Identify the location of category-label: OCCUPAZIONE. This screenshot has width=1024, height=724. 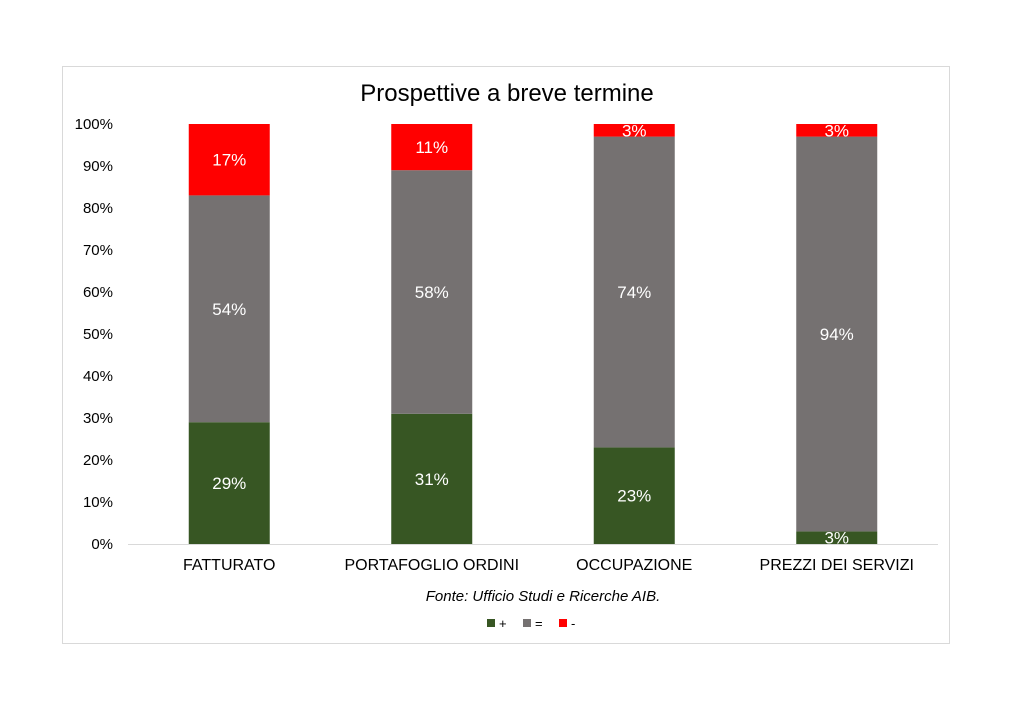
(634, 565).